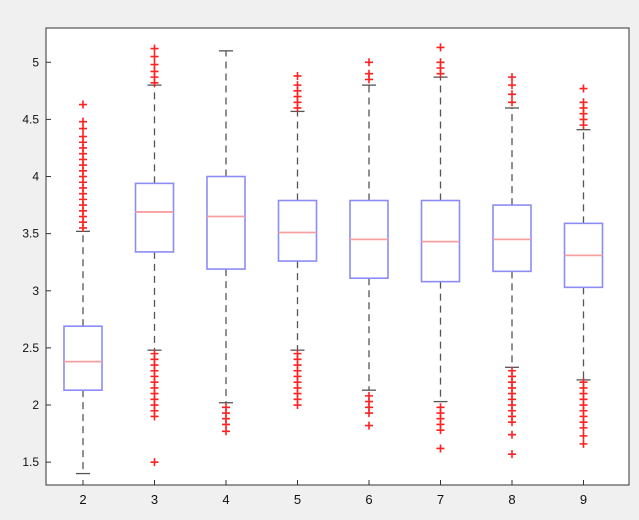 This screenshot has width=639, height=520. What do you see at coordinates (511, 499) in the screenshot?
I see `x-tick-label: 8` at bounding box center [511, 499].